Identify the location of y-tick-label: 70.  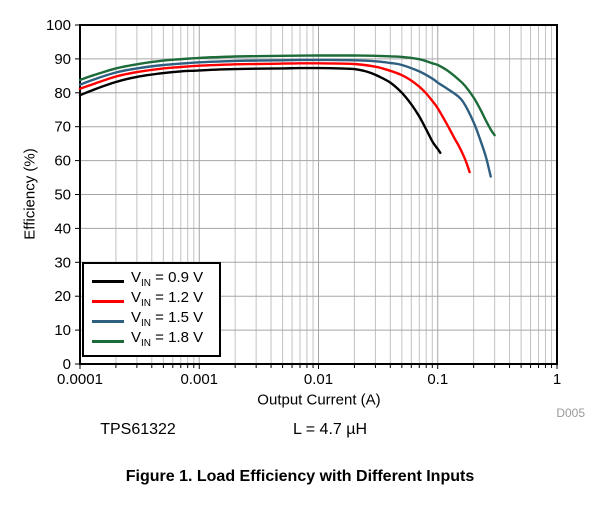
(62, 127).